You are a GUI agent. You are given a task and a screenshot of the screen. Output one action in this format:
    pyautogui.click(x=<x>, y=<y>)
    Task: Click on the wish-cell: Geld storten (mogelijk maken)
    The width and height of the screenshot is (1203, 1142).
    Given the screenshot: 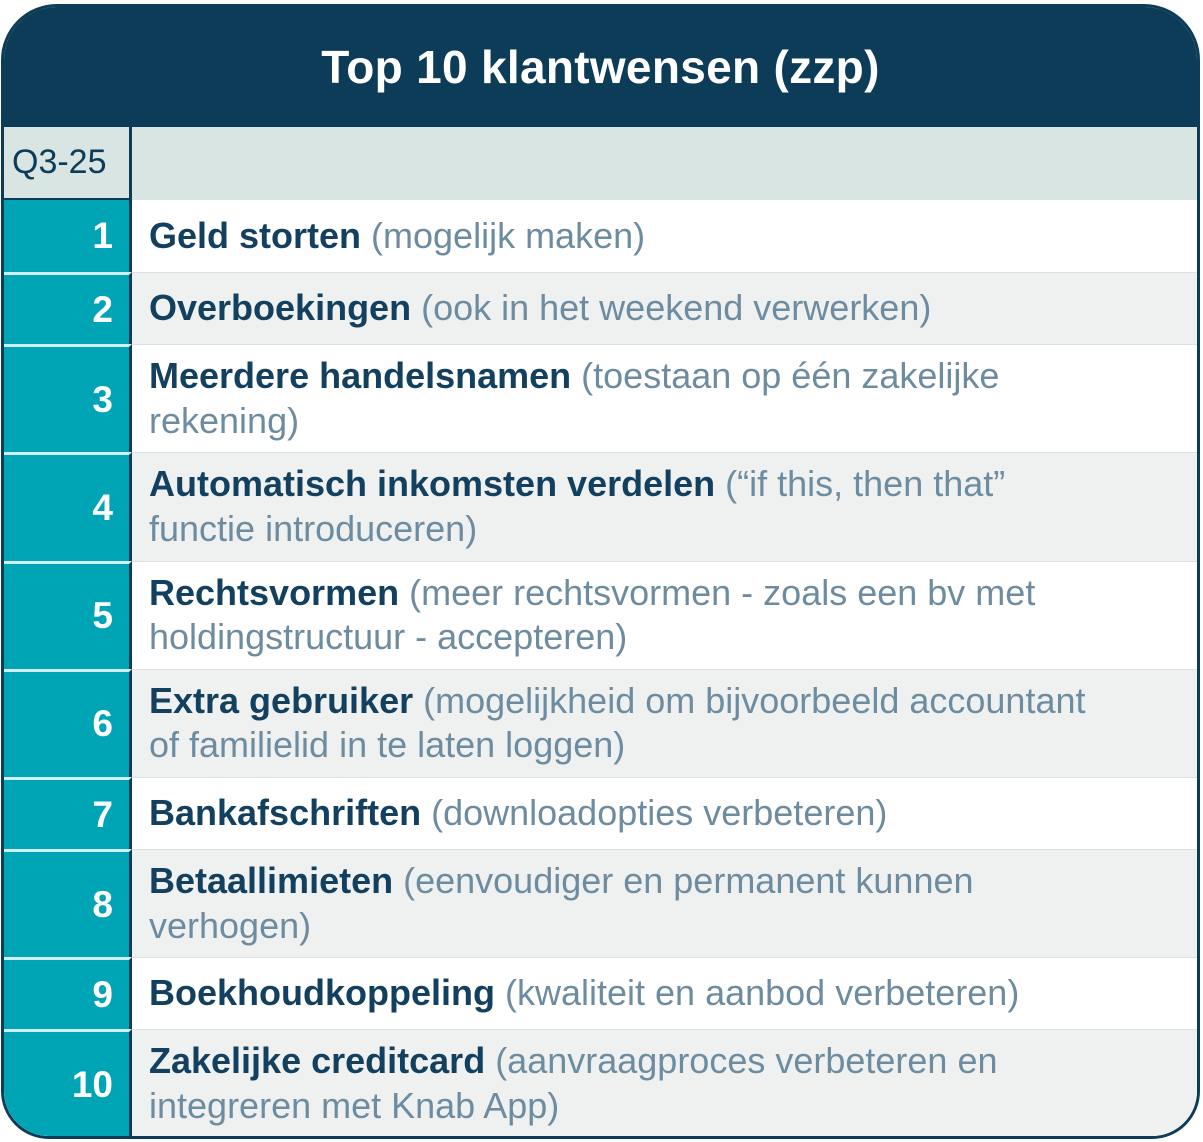 What is the action you would take?
    pyautogui.click(x=664, y=236)
    